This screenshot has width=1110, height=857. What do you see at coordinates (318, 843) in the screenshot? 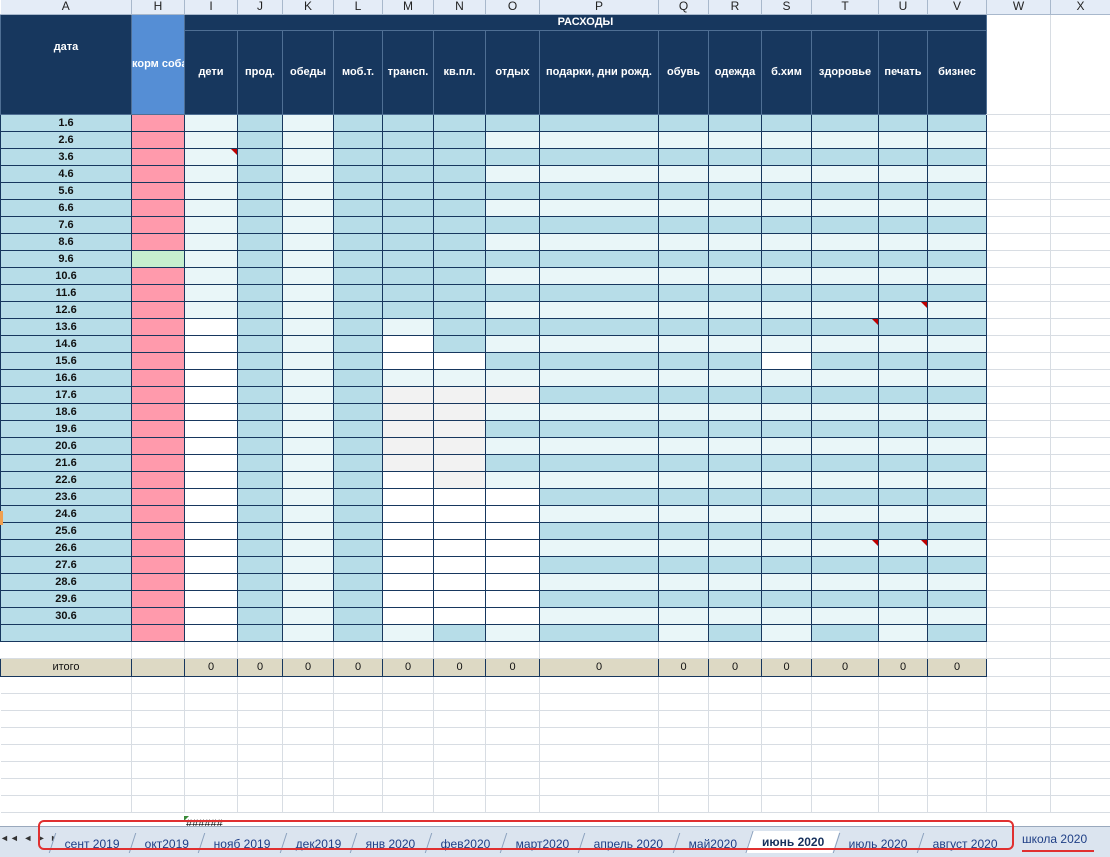
I see `sheet-tab: дек2019` at bounding box center [318, 843].